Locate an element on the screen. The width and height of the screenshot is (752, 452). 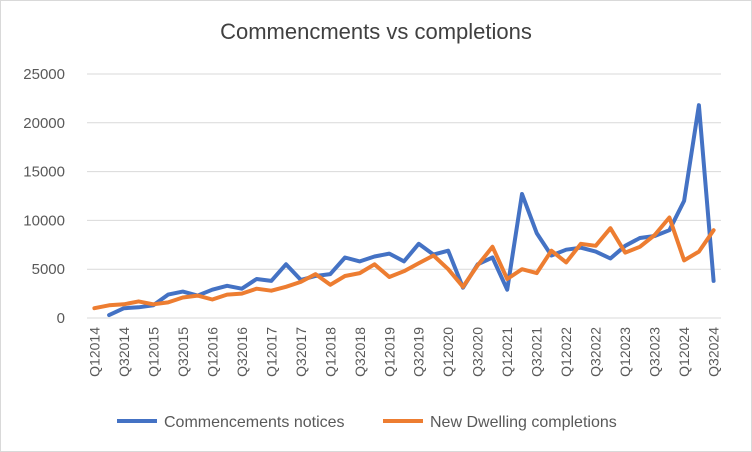
x-tick-label: Q32022 is located at coordinates (596, 352).